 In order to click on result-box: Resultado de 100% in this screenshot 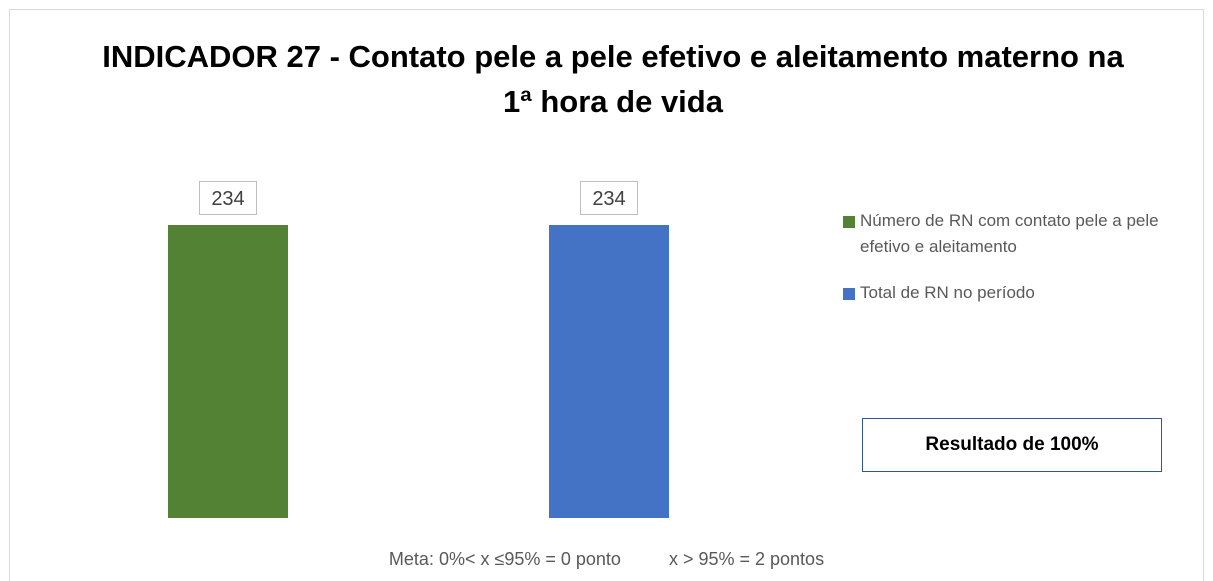, I will do `click(1012, 445)`.